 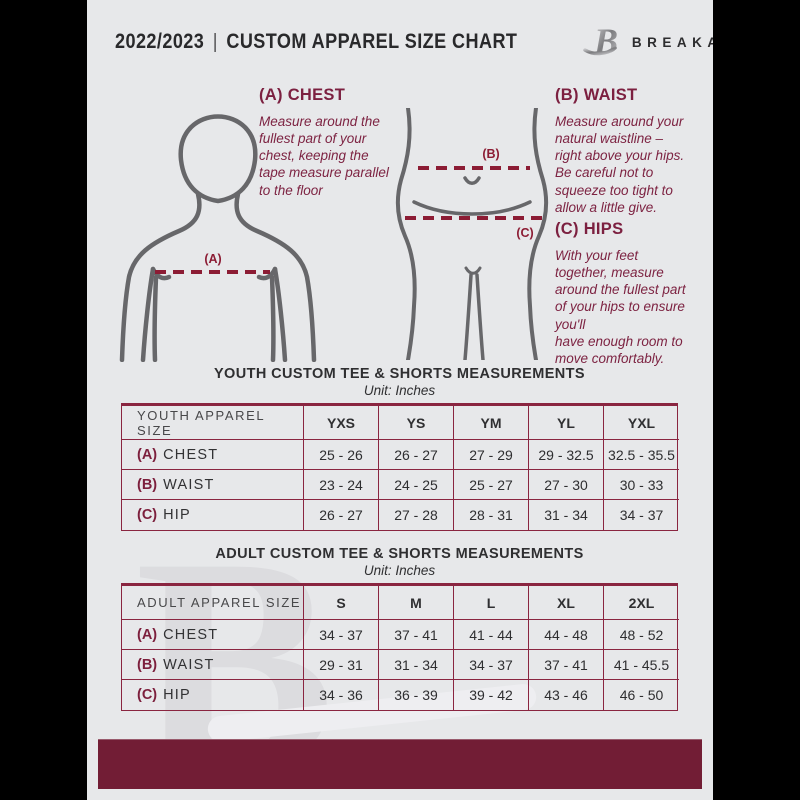 I want to click on table-cell: 41 - 45.5, so click(x=641, y=665).